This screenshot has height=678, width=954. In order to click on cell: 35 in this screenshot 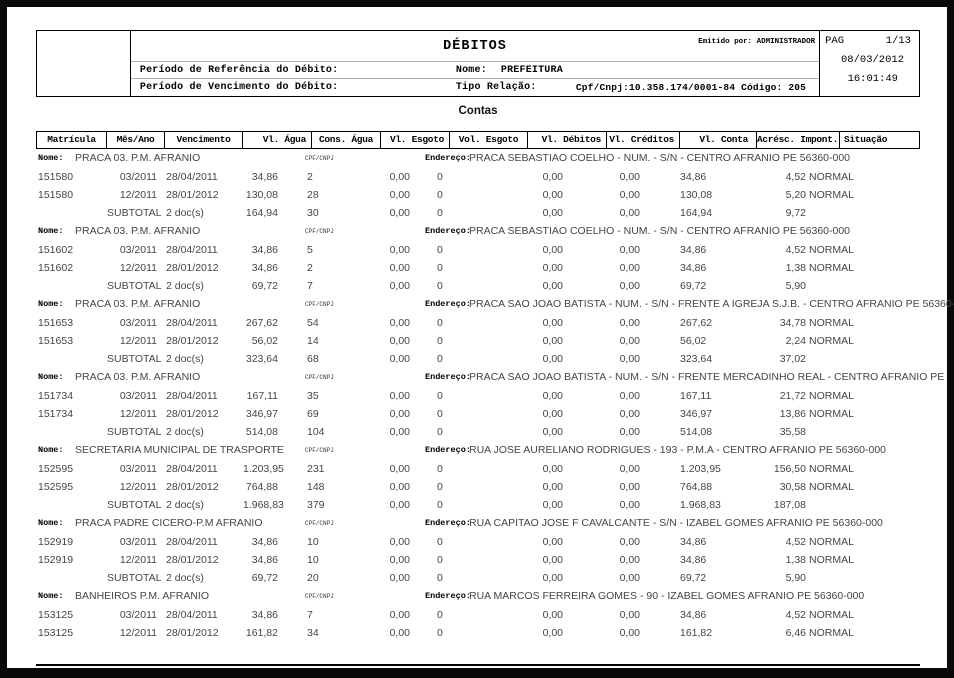, I will do `click(313, 396)`.